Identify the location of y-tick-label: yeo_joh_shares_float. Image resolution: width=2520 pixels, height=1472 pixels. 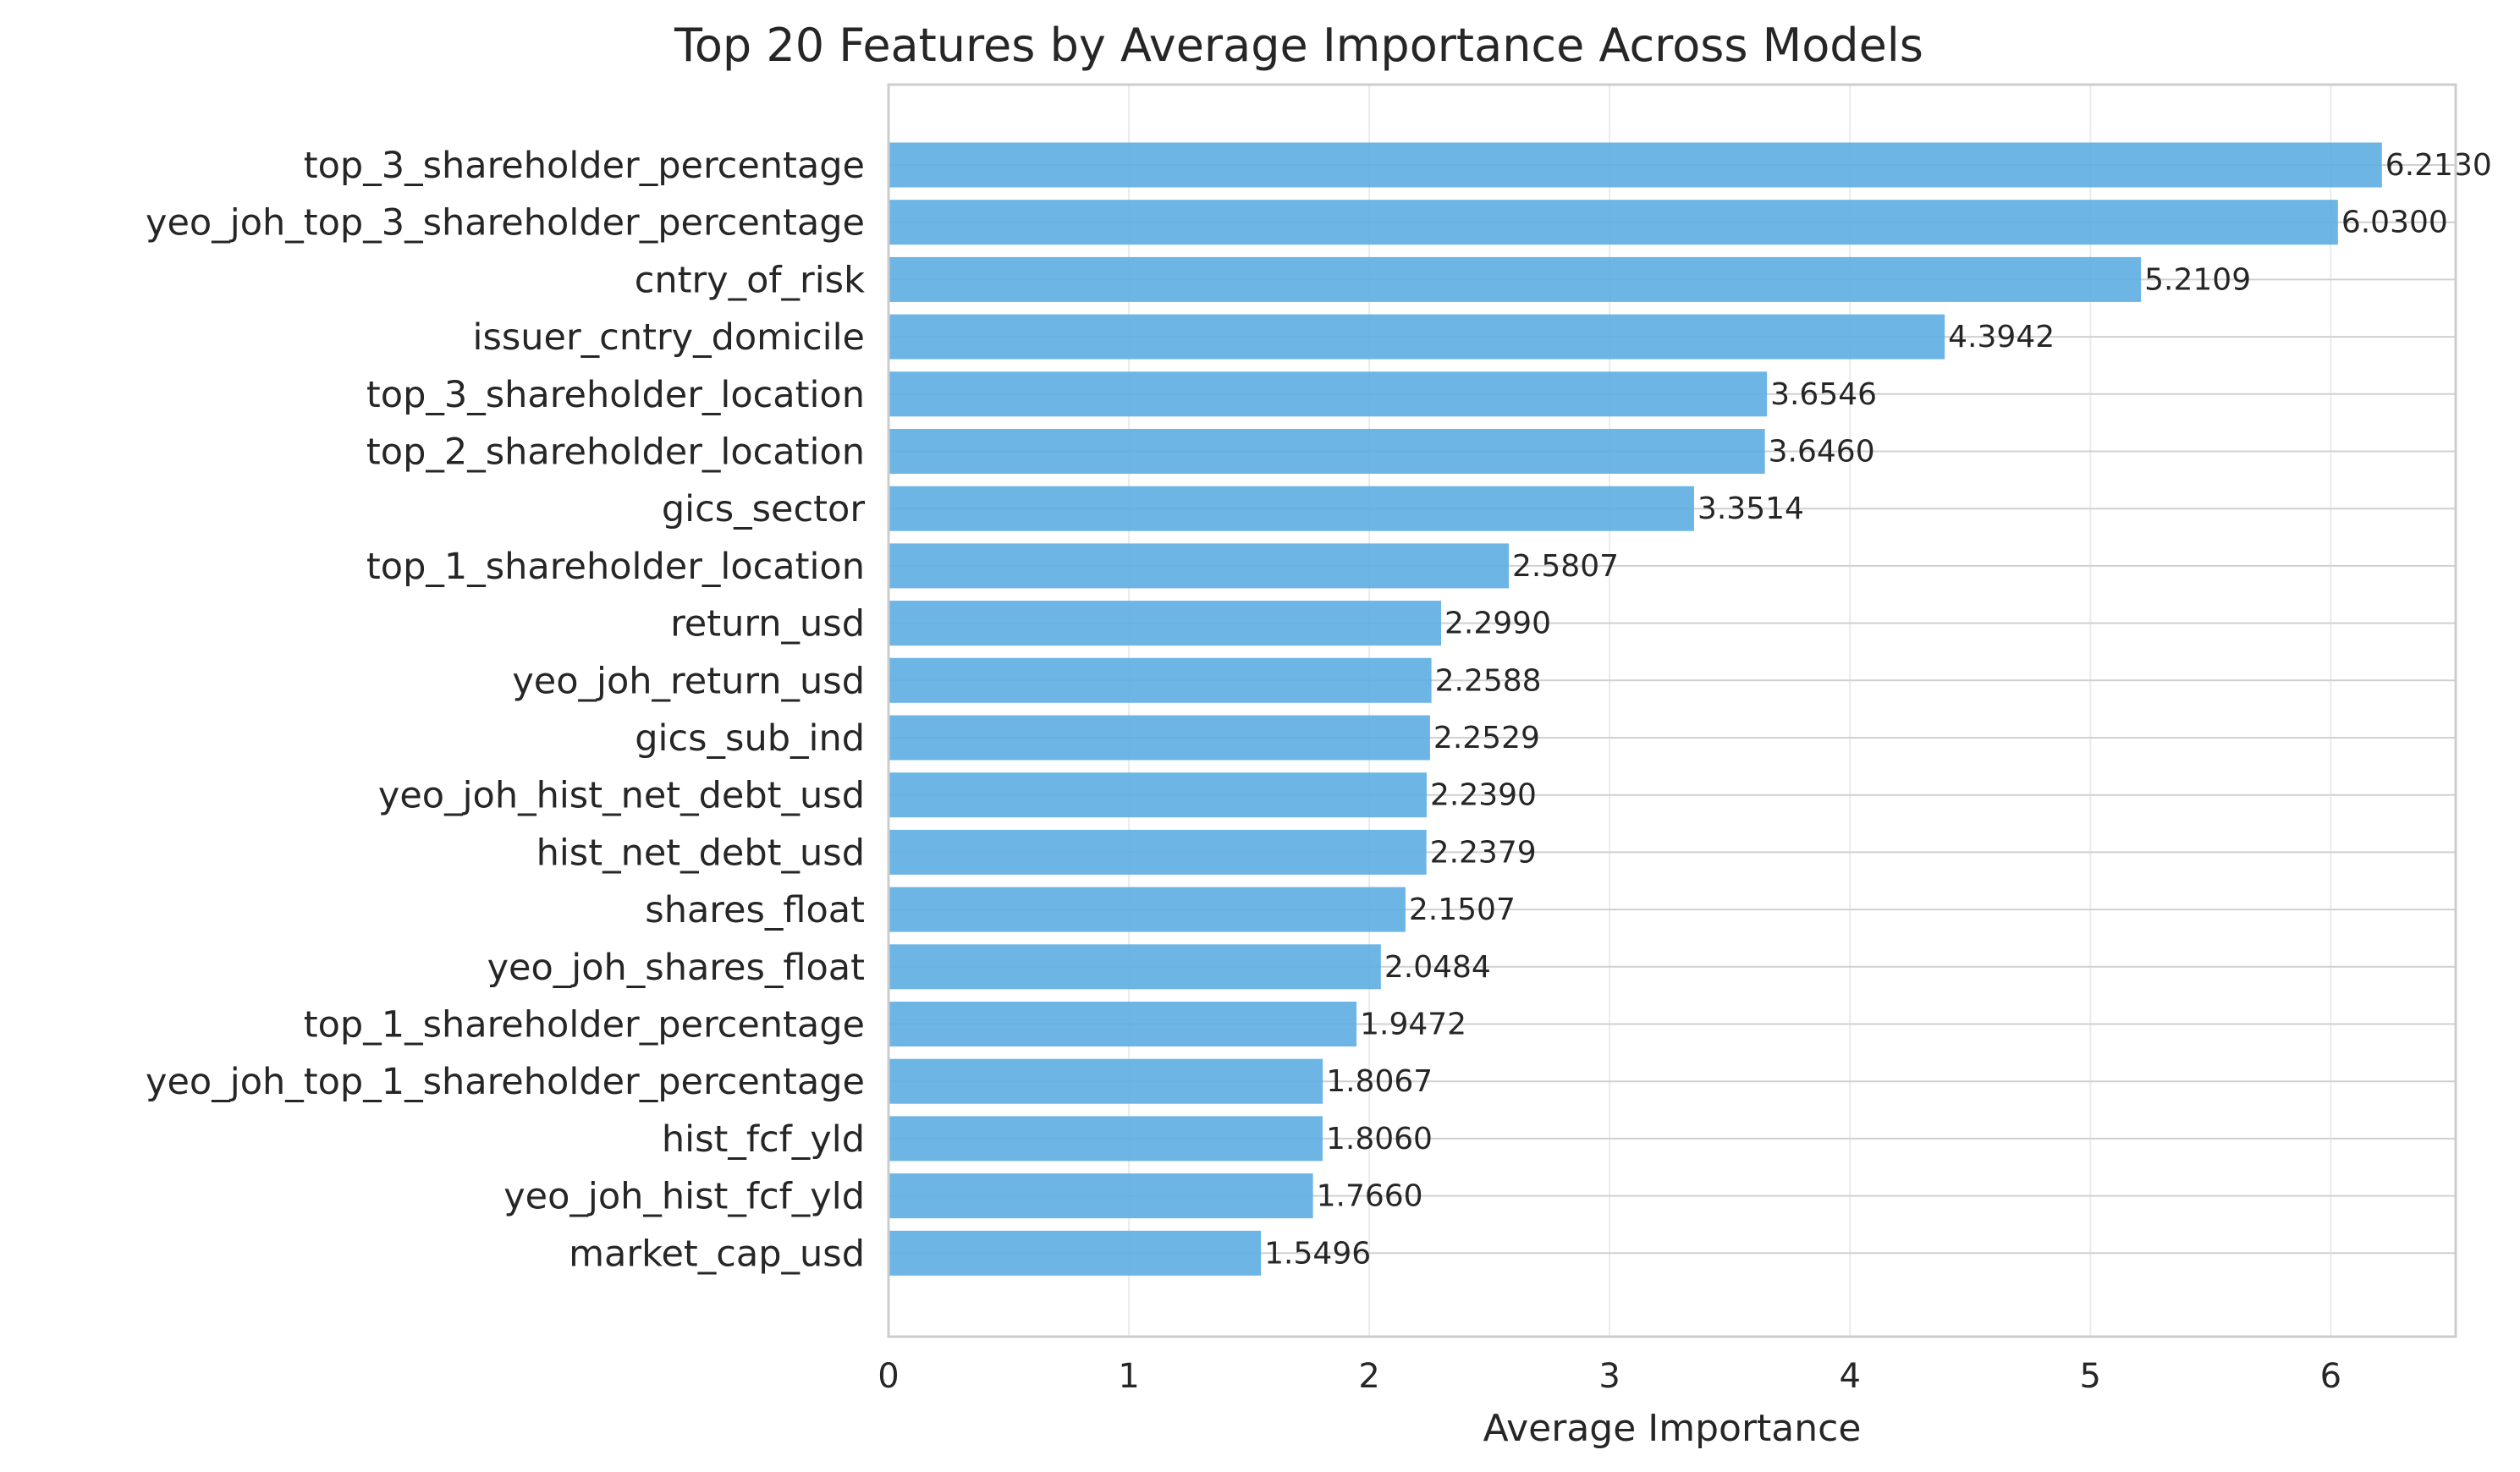
(676, 968).